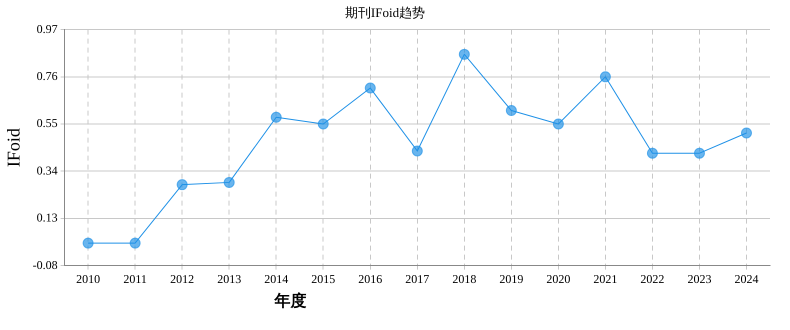 This screenshot has width=790, height=330. I want to click on x-tick-label: 2015, so click(323, 279).